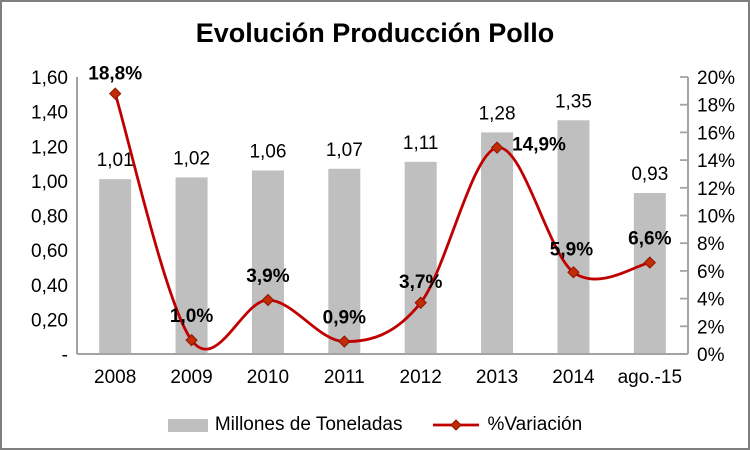  What do you see at coordinates (497, 377) in the screenshot?
I see `x-axis-category-label: 2013` at bounding box center [497, 377].